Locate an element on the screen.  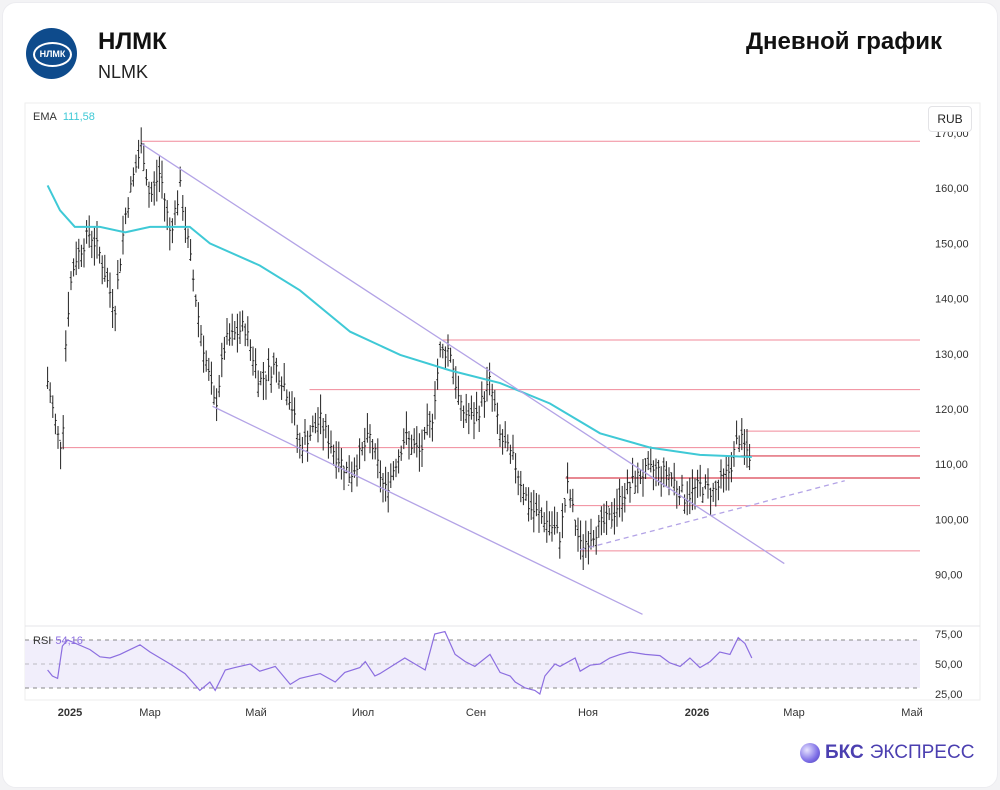
brand-rest: ЭКСПРЕСС is located at coordinates (922, 752).